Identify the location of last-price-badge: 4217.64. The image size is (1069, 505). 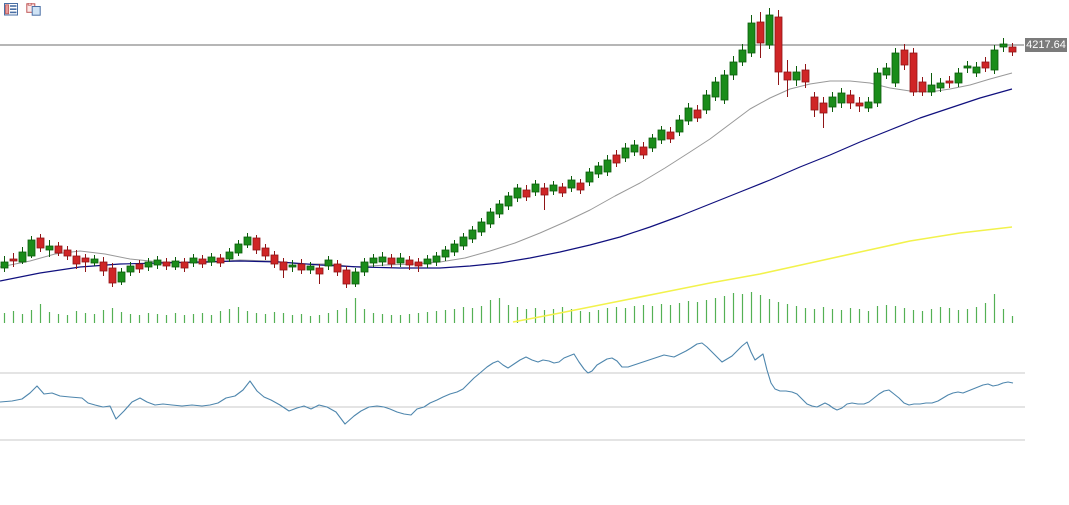
(1046, 45).